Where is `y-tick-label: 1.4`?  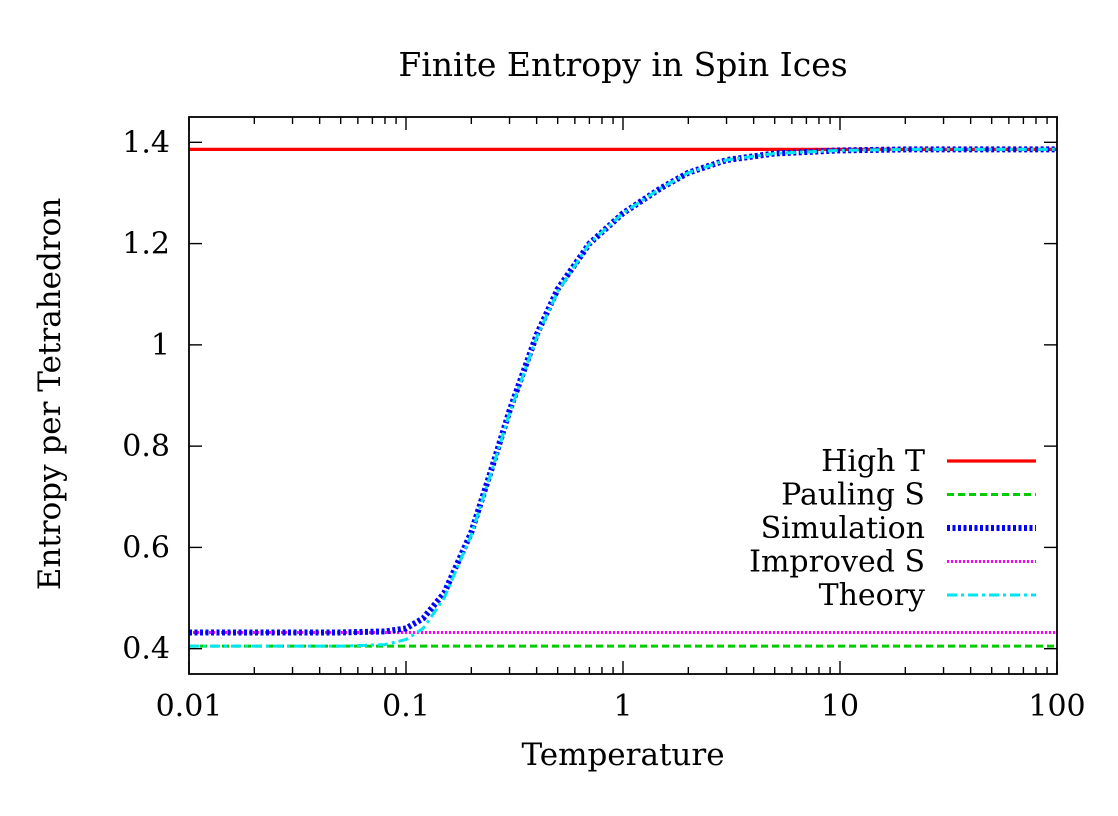
y-tick-label: 1.4 is located at coordinates (146, 142).